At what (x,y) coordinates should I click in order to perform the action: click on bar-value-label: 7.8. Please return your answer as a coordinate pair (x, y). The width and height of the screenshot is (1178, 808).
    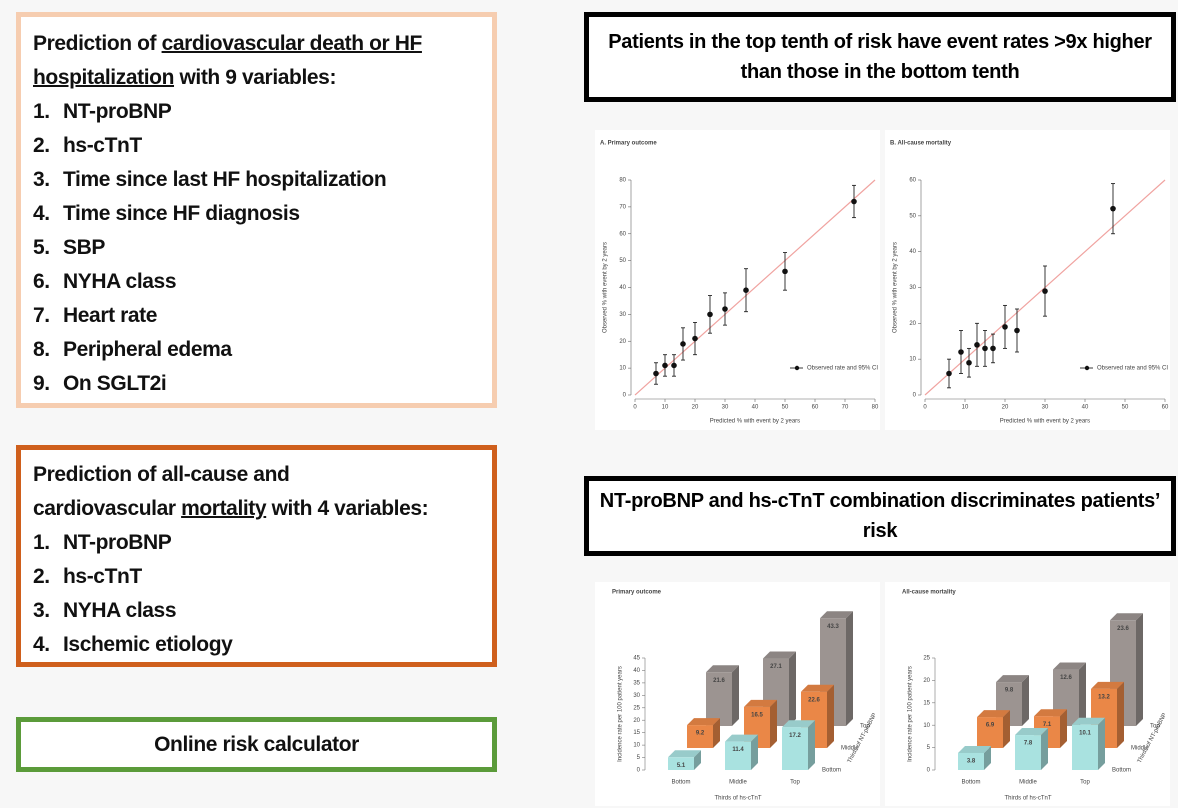
    Looking at the image, I should click on (1028, 744).